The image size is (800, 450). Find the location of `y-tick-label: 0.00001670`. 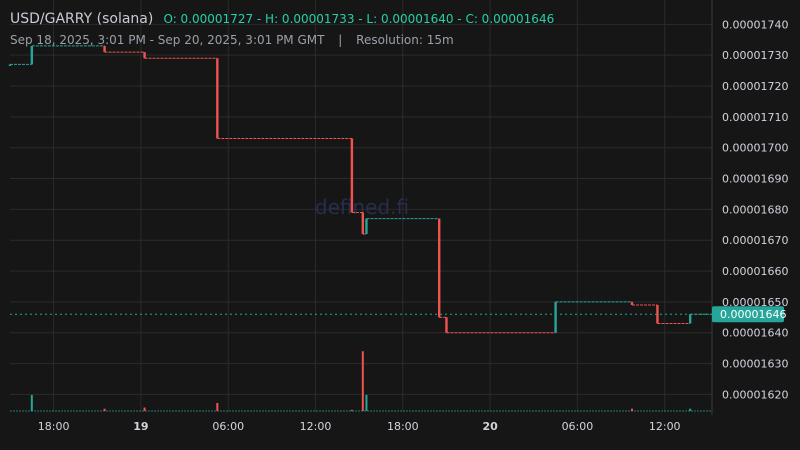

y-tick-label: 0.00001670 is located at coordinates (755, 240).